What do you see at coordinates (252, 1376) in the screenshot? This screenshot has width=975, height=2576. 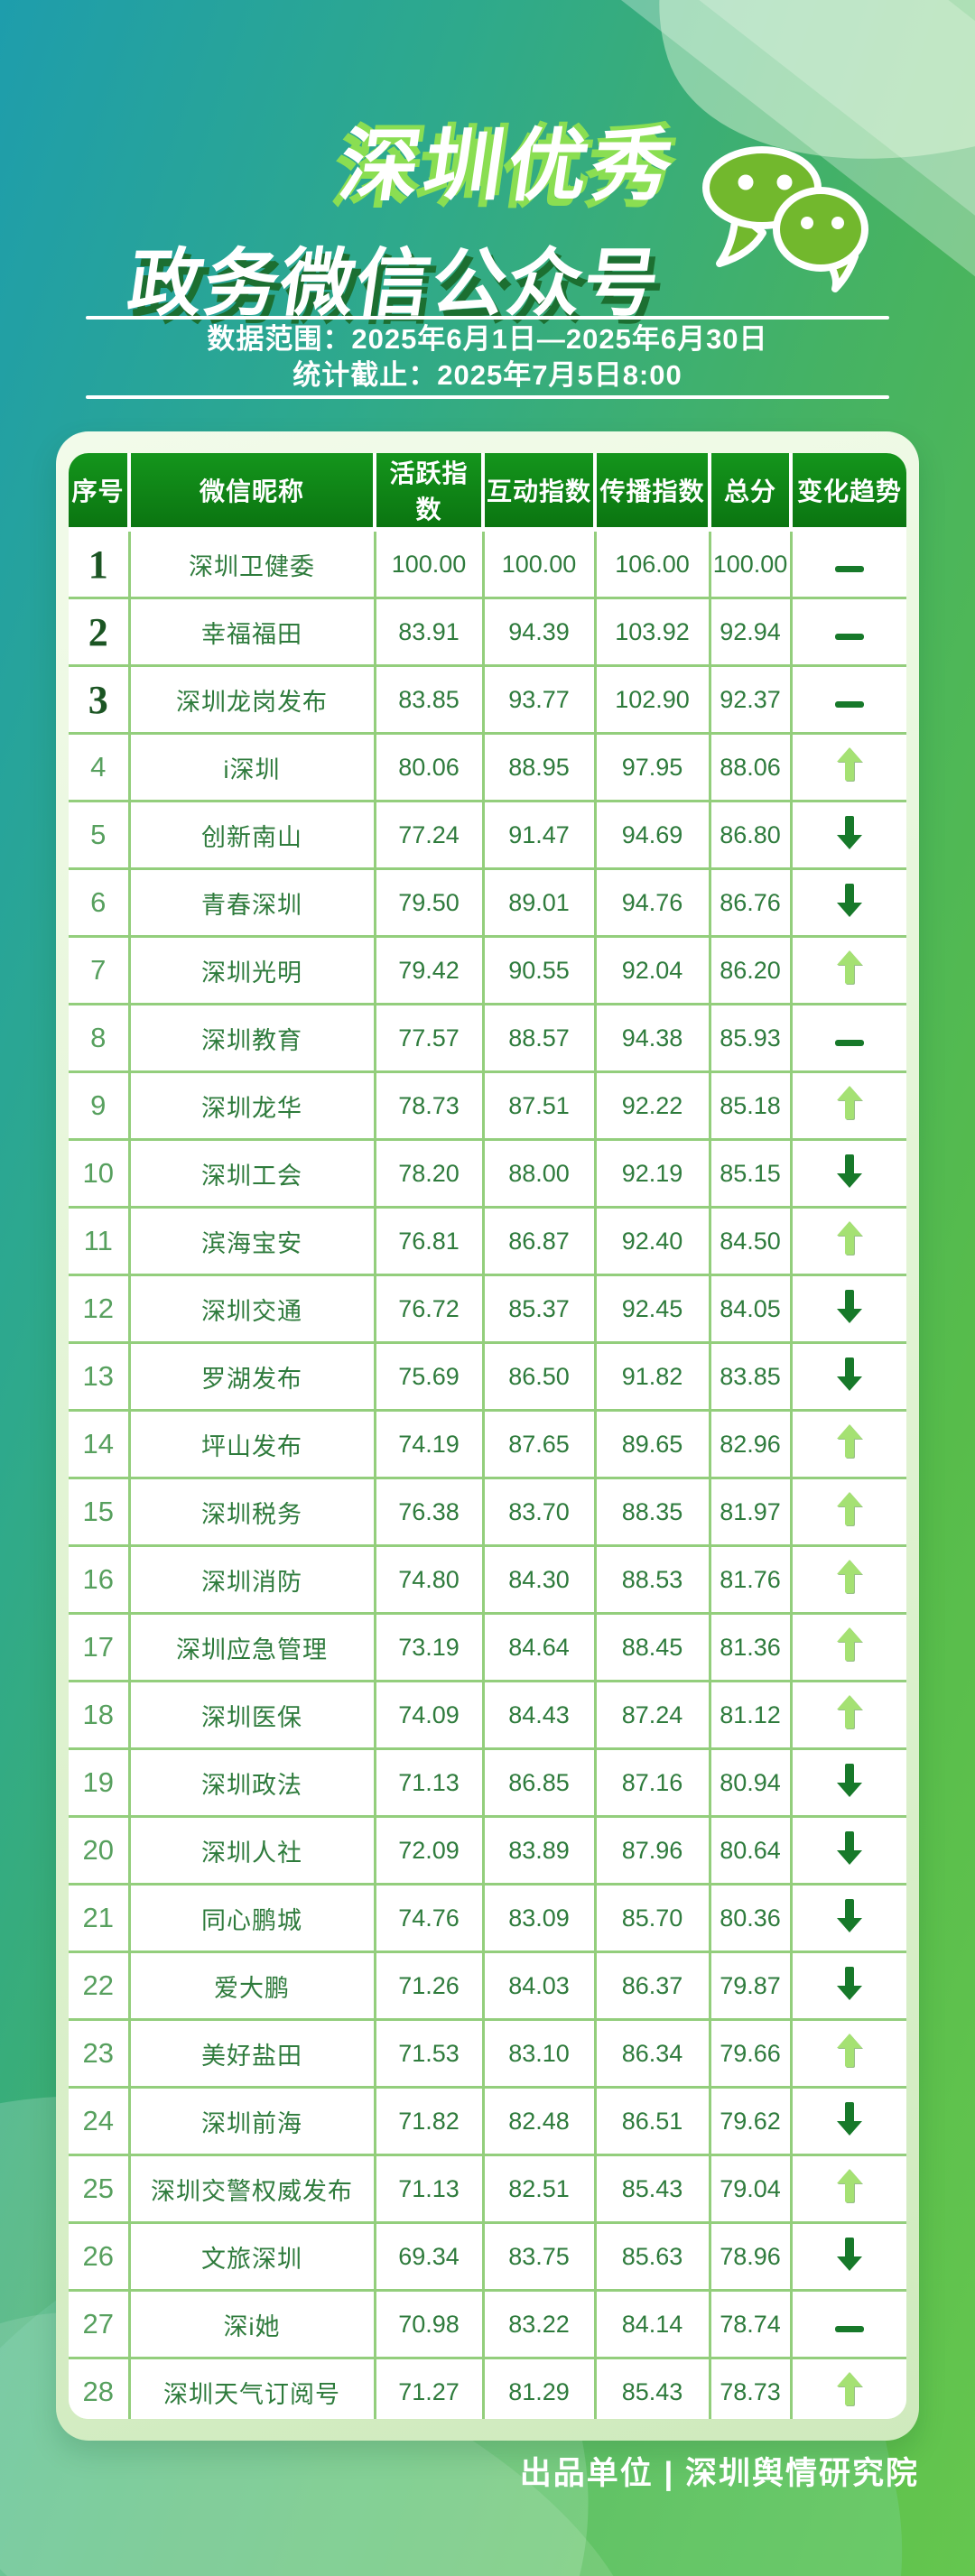 I see `account-name-cell: 罗湖发布` at bounding box center [252, 1376].